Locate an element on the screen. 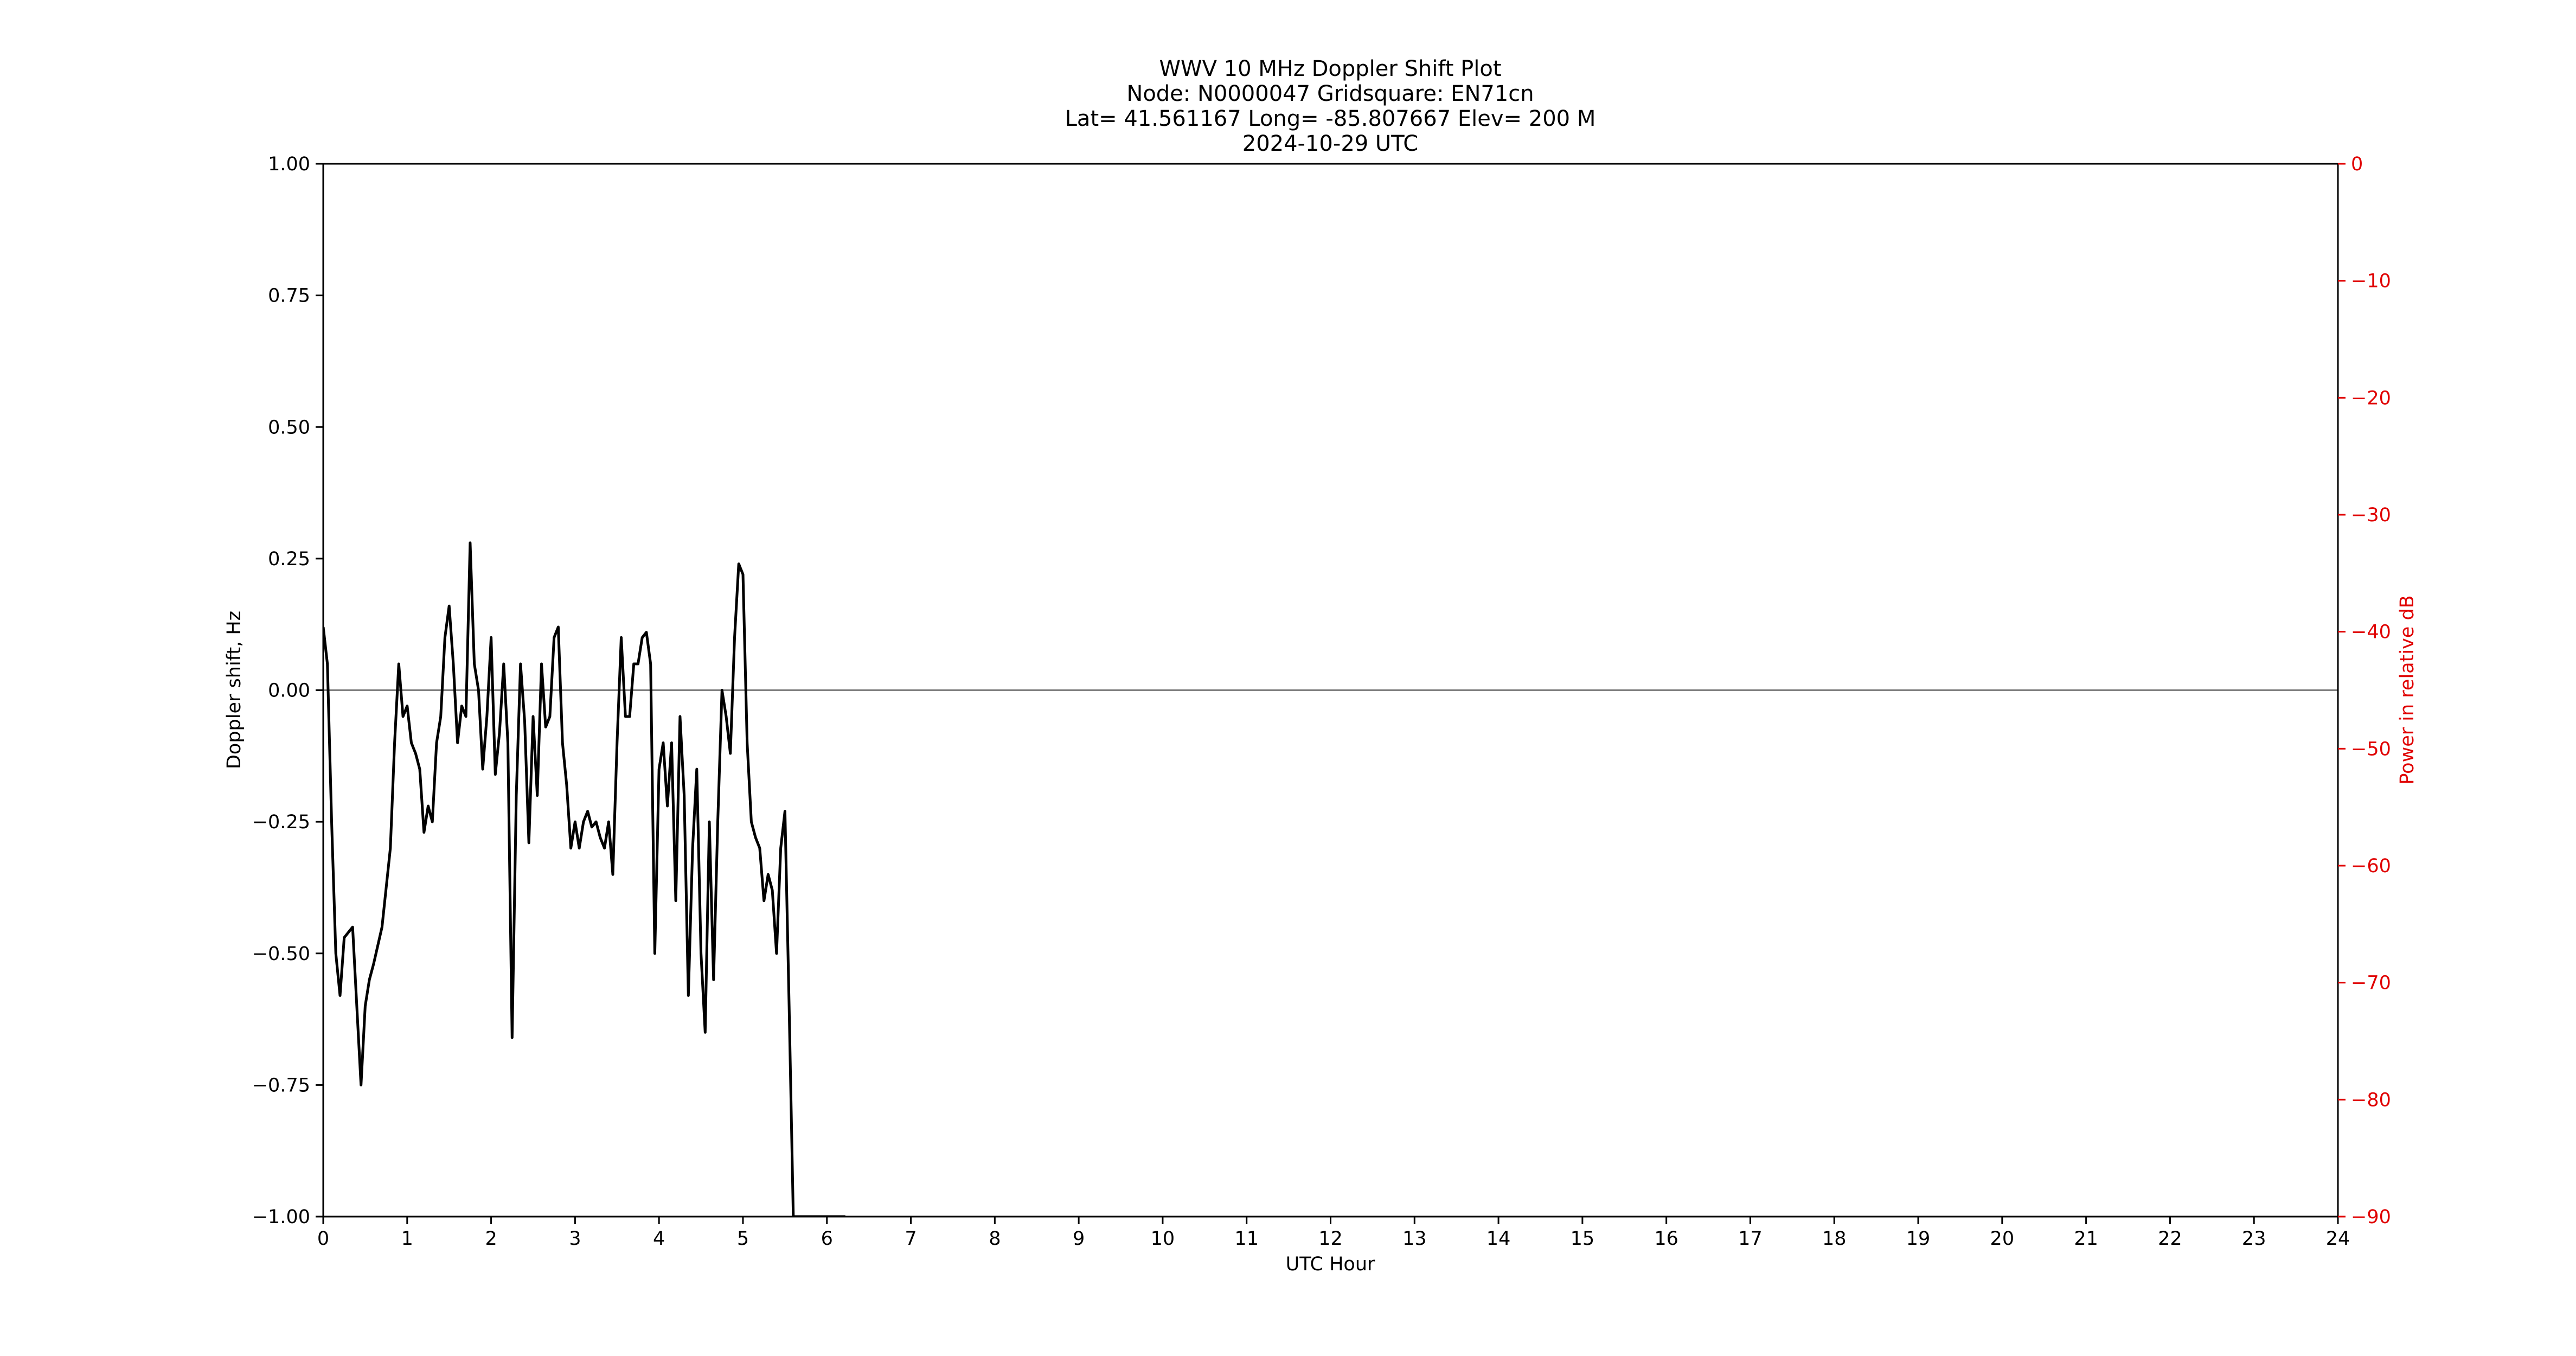  x-tick-label: 17 is located at coordinates (1750, 1239).